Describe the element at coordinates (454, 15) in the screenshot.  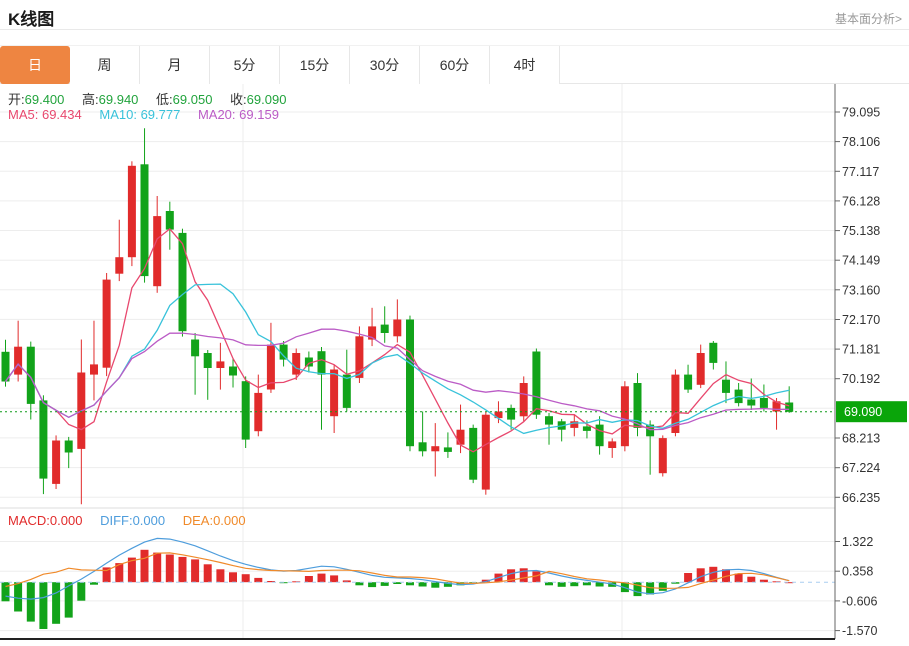
I see `page-header: K线图 基本面分析>` at that location.